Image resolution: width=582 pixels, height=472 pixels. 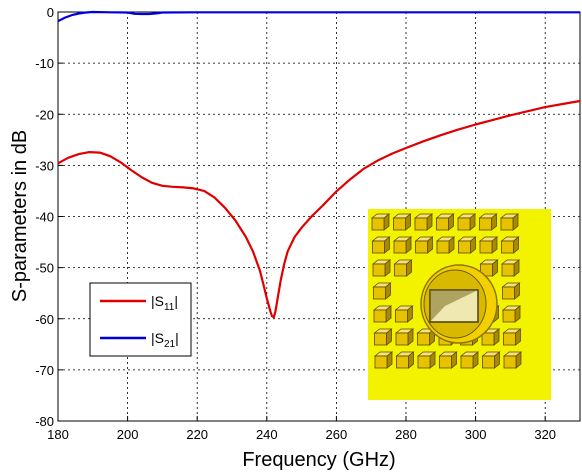 I want to click on x-tick-label-220: 220, so click(x=197, y=434).